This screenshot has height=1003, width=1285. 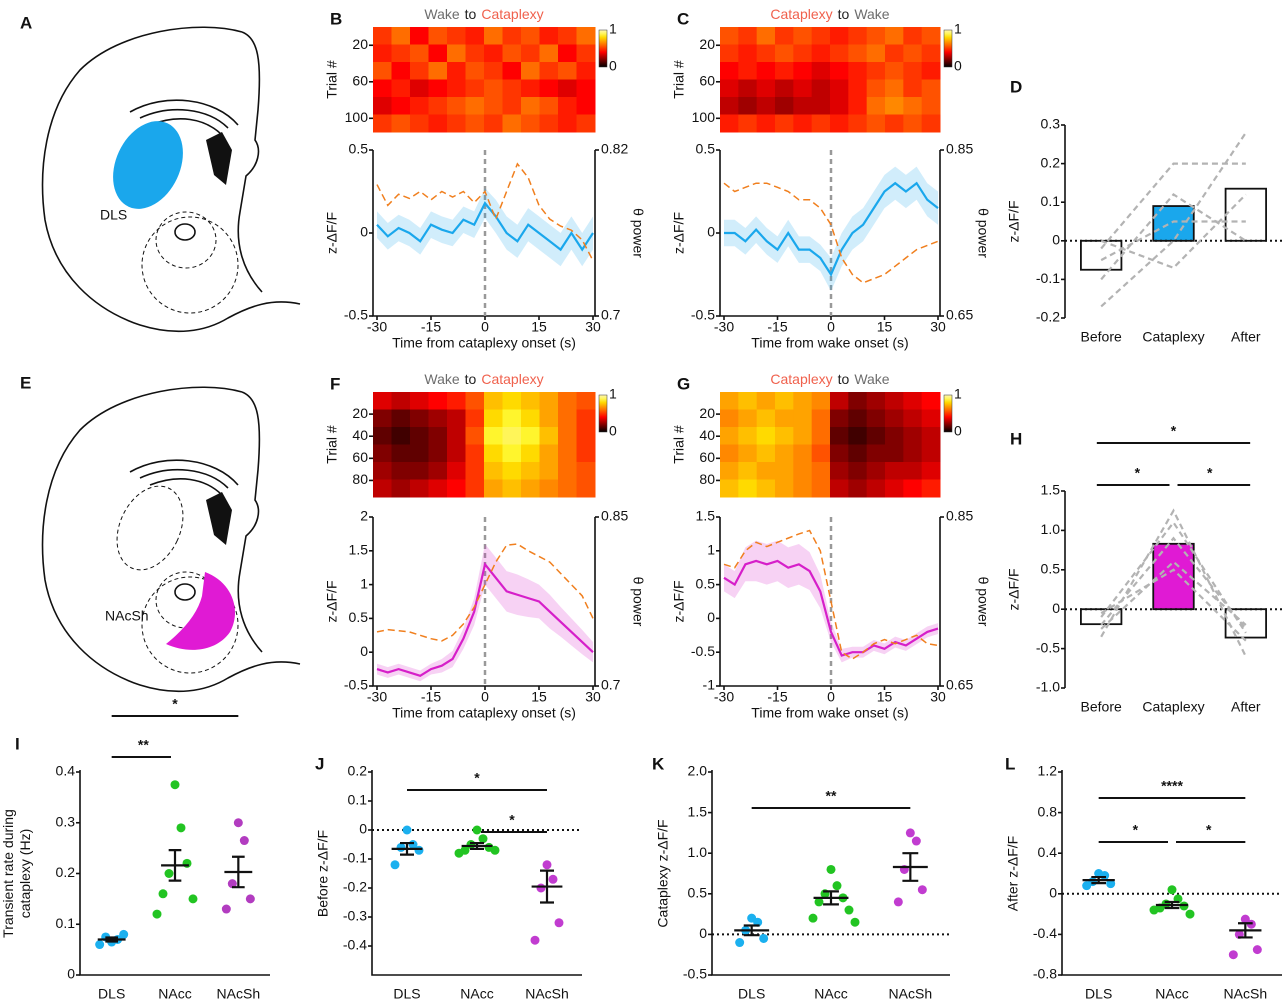 What do you see at coordinates (319, 763) in the screenshot?
I see `panel-label: J` at bounding box center [319, 763].